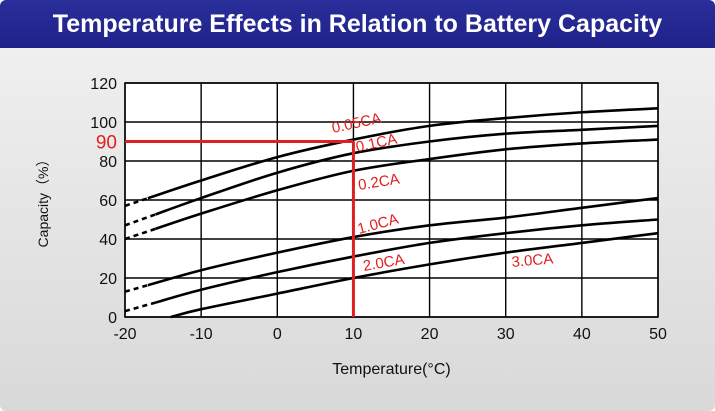  What do you see at coordinates (384, 263) in the screenshot?
I see `series-label: 2.0CA` at bounding box center [384, 263].